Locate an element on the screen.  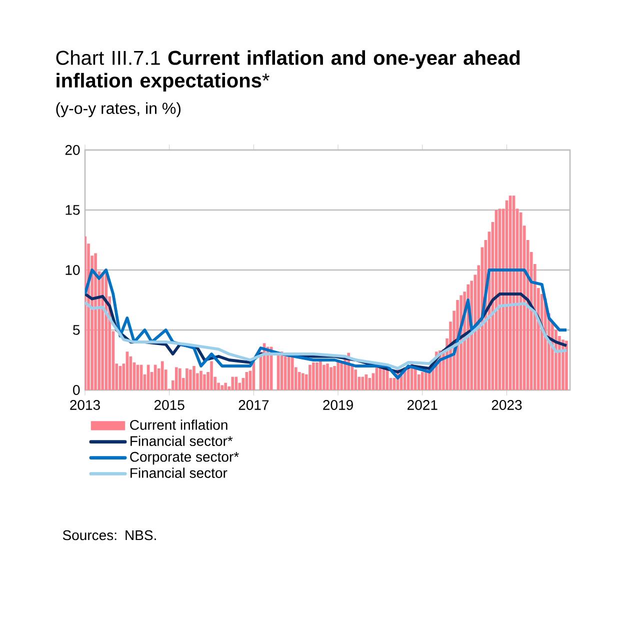
x-tick-label: 2017 is located at coordinates (253, 405).